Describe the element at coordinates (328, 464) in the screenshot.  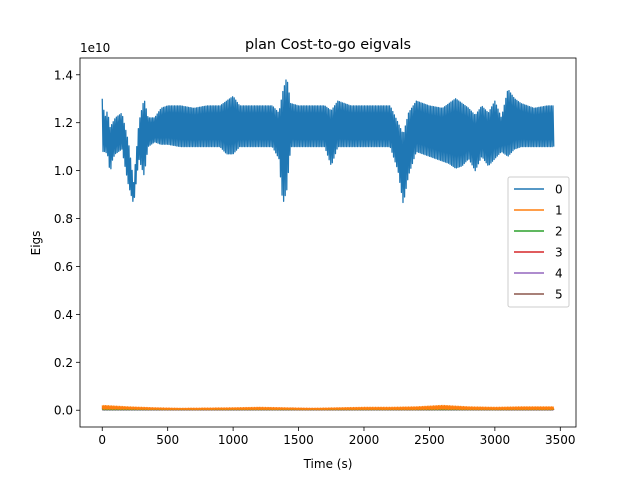
I see `x-axis-label: Time (s)` at that location.